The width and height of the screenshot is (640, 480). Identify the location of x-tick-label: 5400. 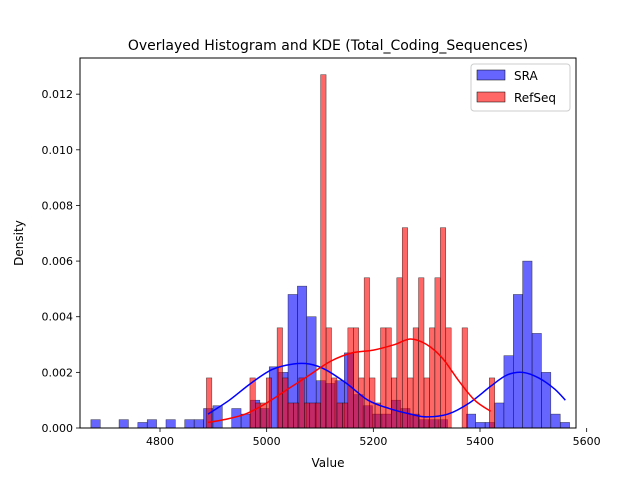
(480, 441).